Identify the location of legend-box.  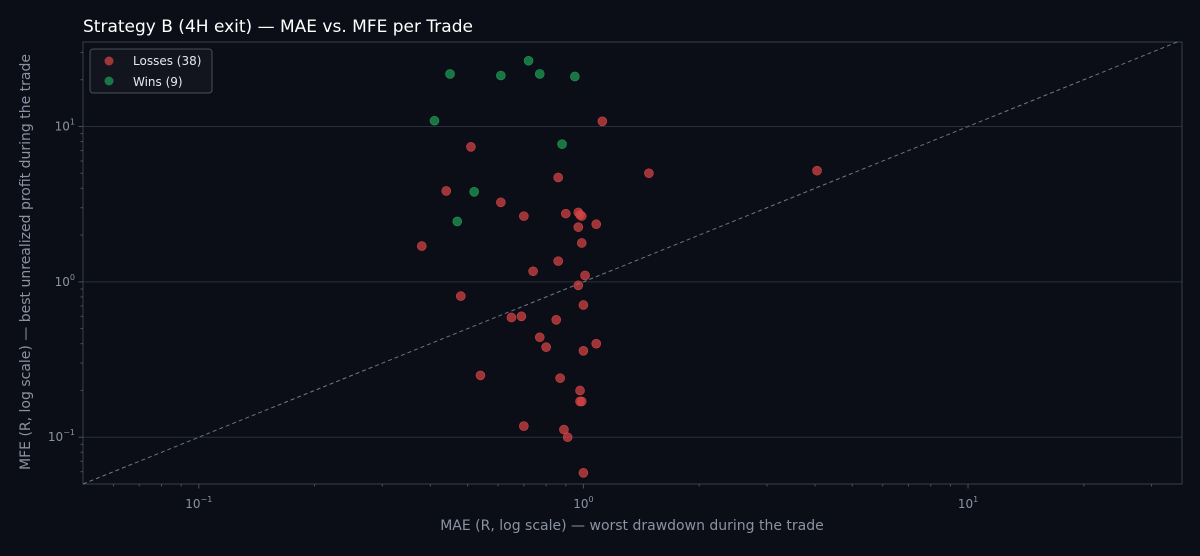
(151, 71).